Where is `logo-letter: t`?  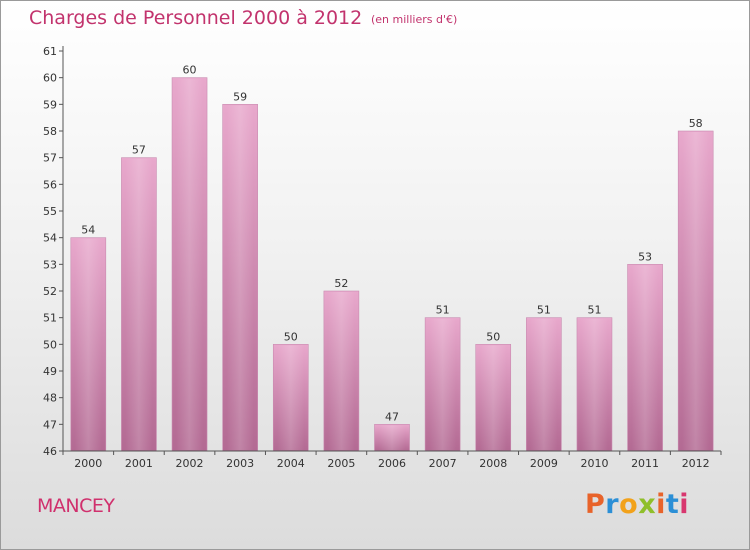
logo-letter: t is located at coordinates (672, 504).